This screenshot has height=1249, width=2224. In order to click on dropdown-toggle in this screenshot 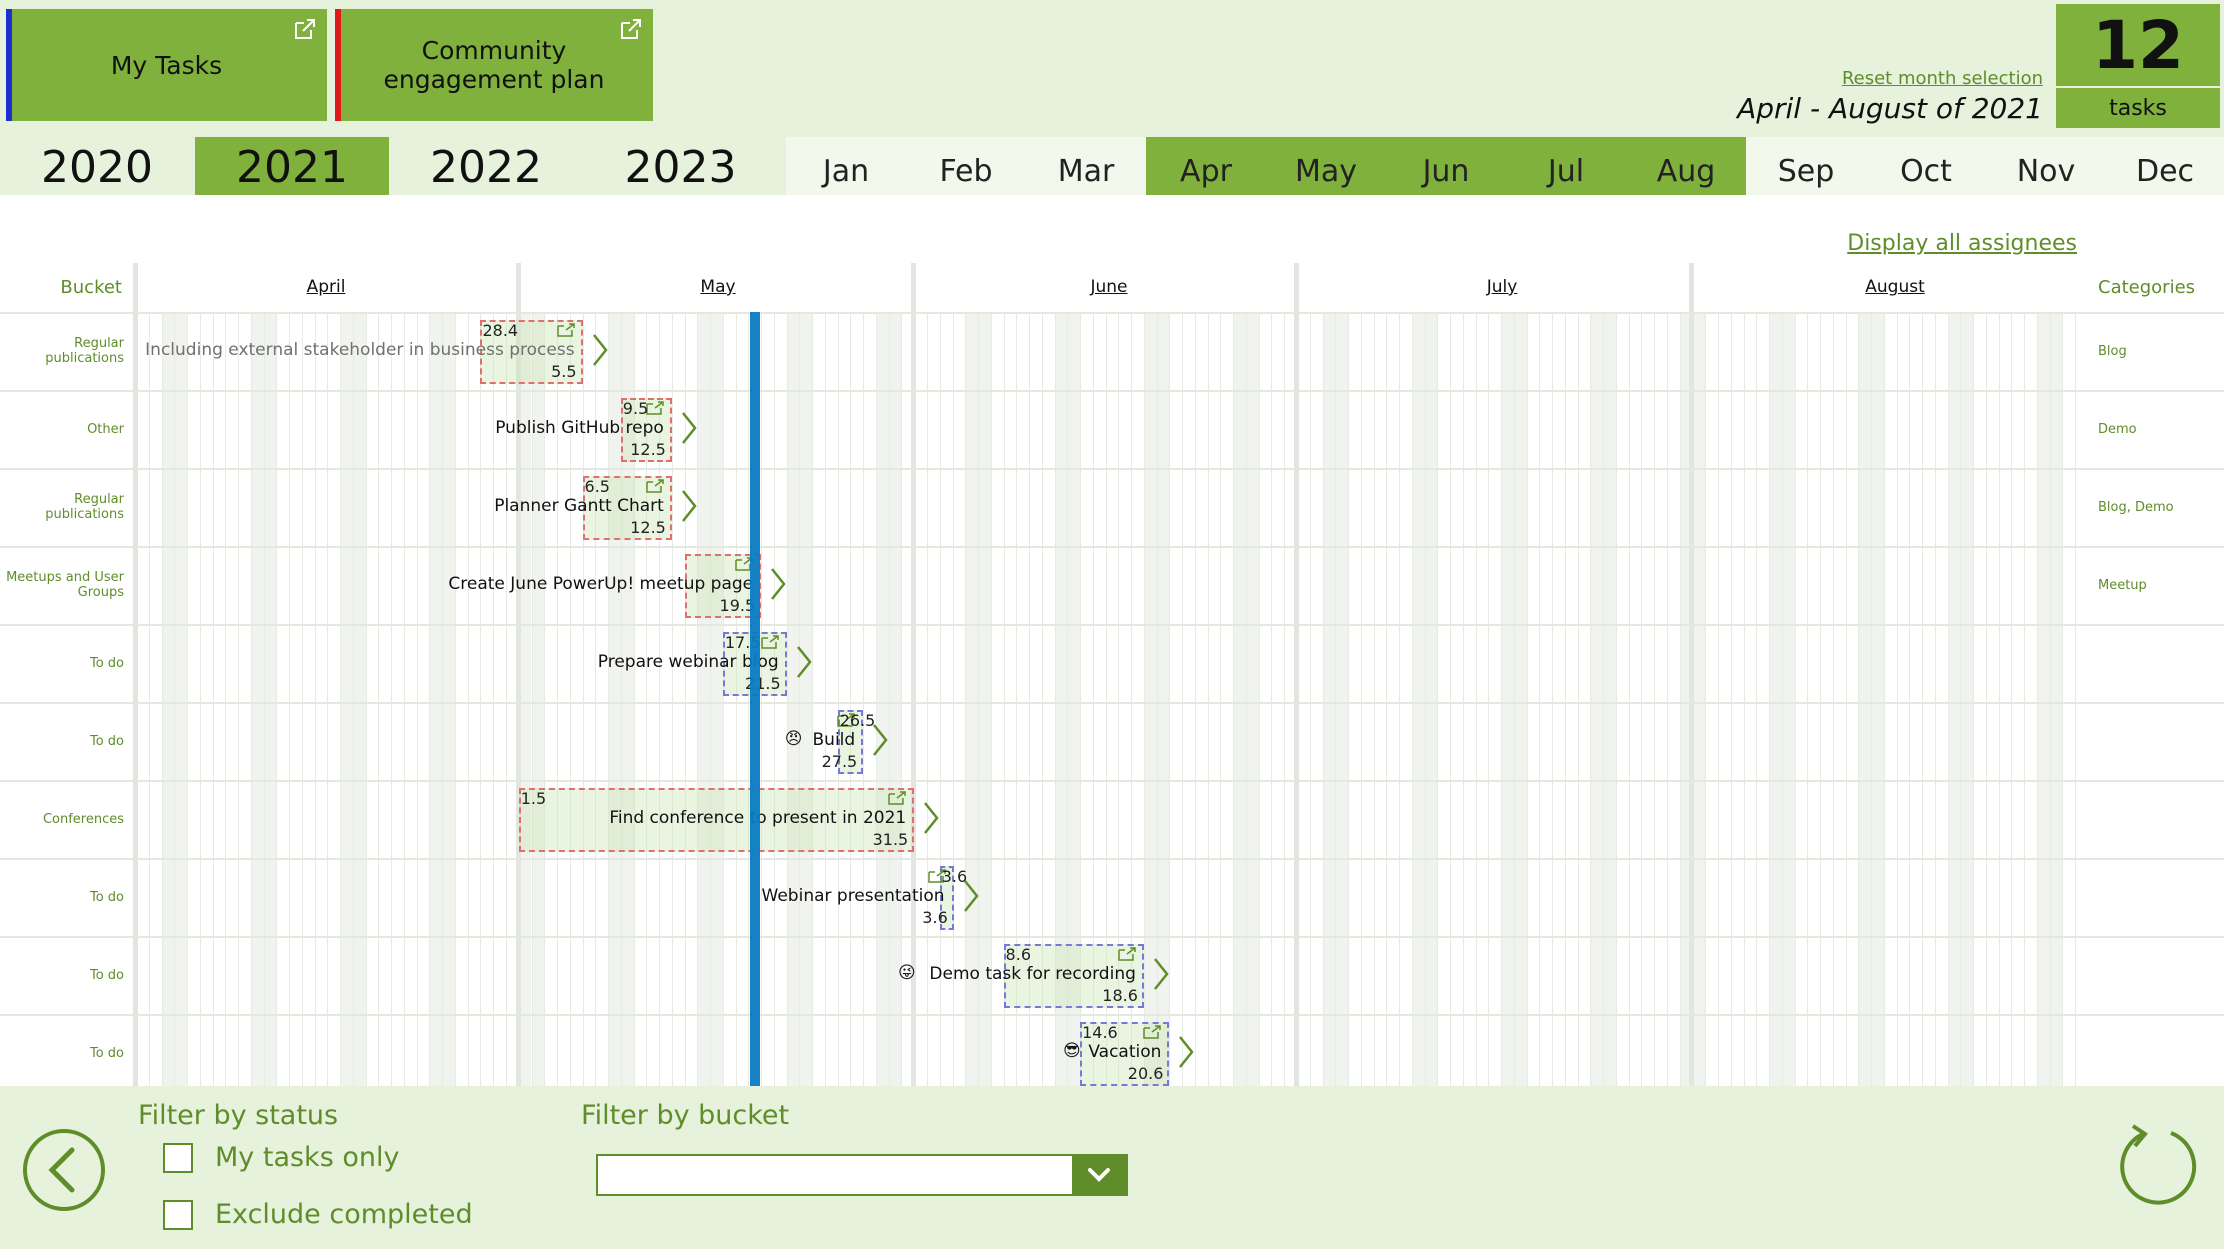, I will do `click(1099, 1175)`.